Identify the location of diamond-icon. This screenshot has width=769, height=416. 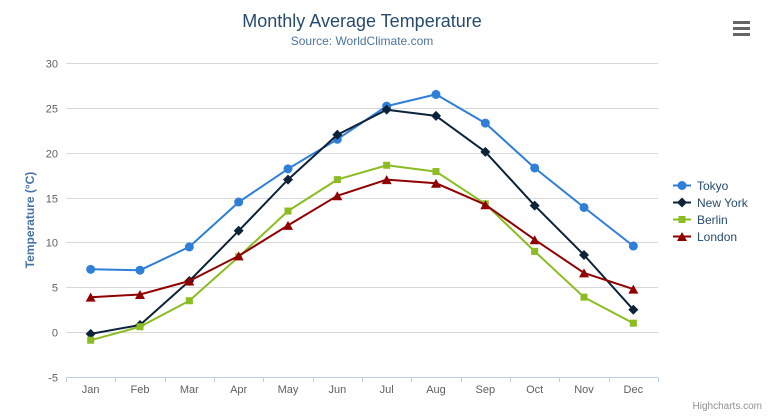
(682, 202).